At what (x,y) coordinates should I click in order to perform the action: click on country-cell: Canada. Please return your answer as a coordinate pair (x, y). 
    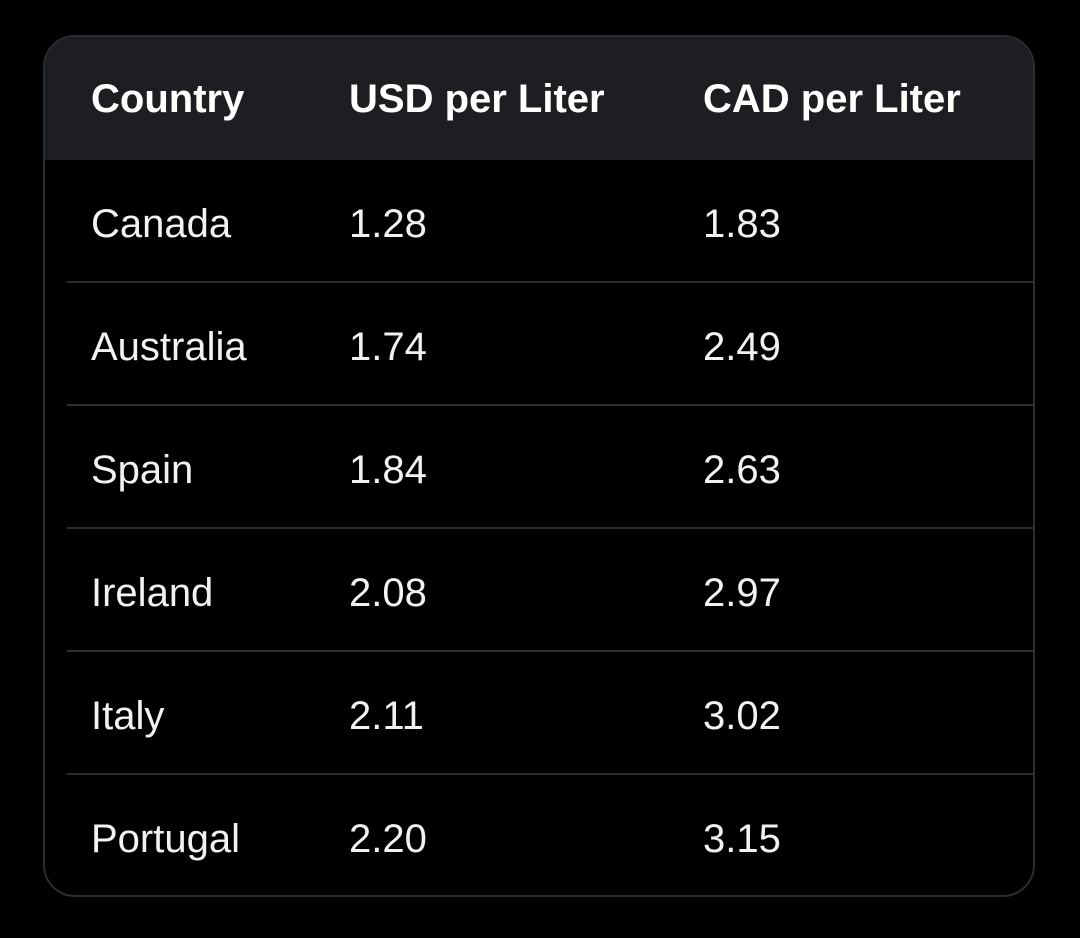
    Looking at the image, I should click on (161, 224).